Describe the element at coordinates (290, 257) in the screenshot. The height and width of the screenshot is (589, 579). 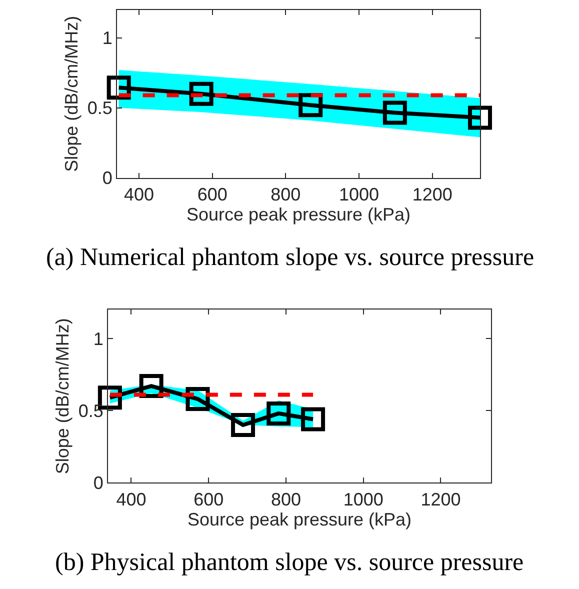
I see `text: (a) Numerical phantom slope vs. source pressure` at that location.